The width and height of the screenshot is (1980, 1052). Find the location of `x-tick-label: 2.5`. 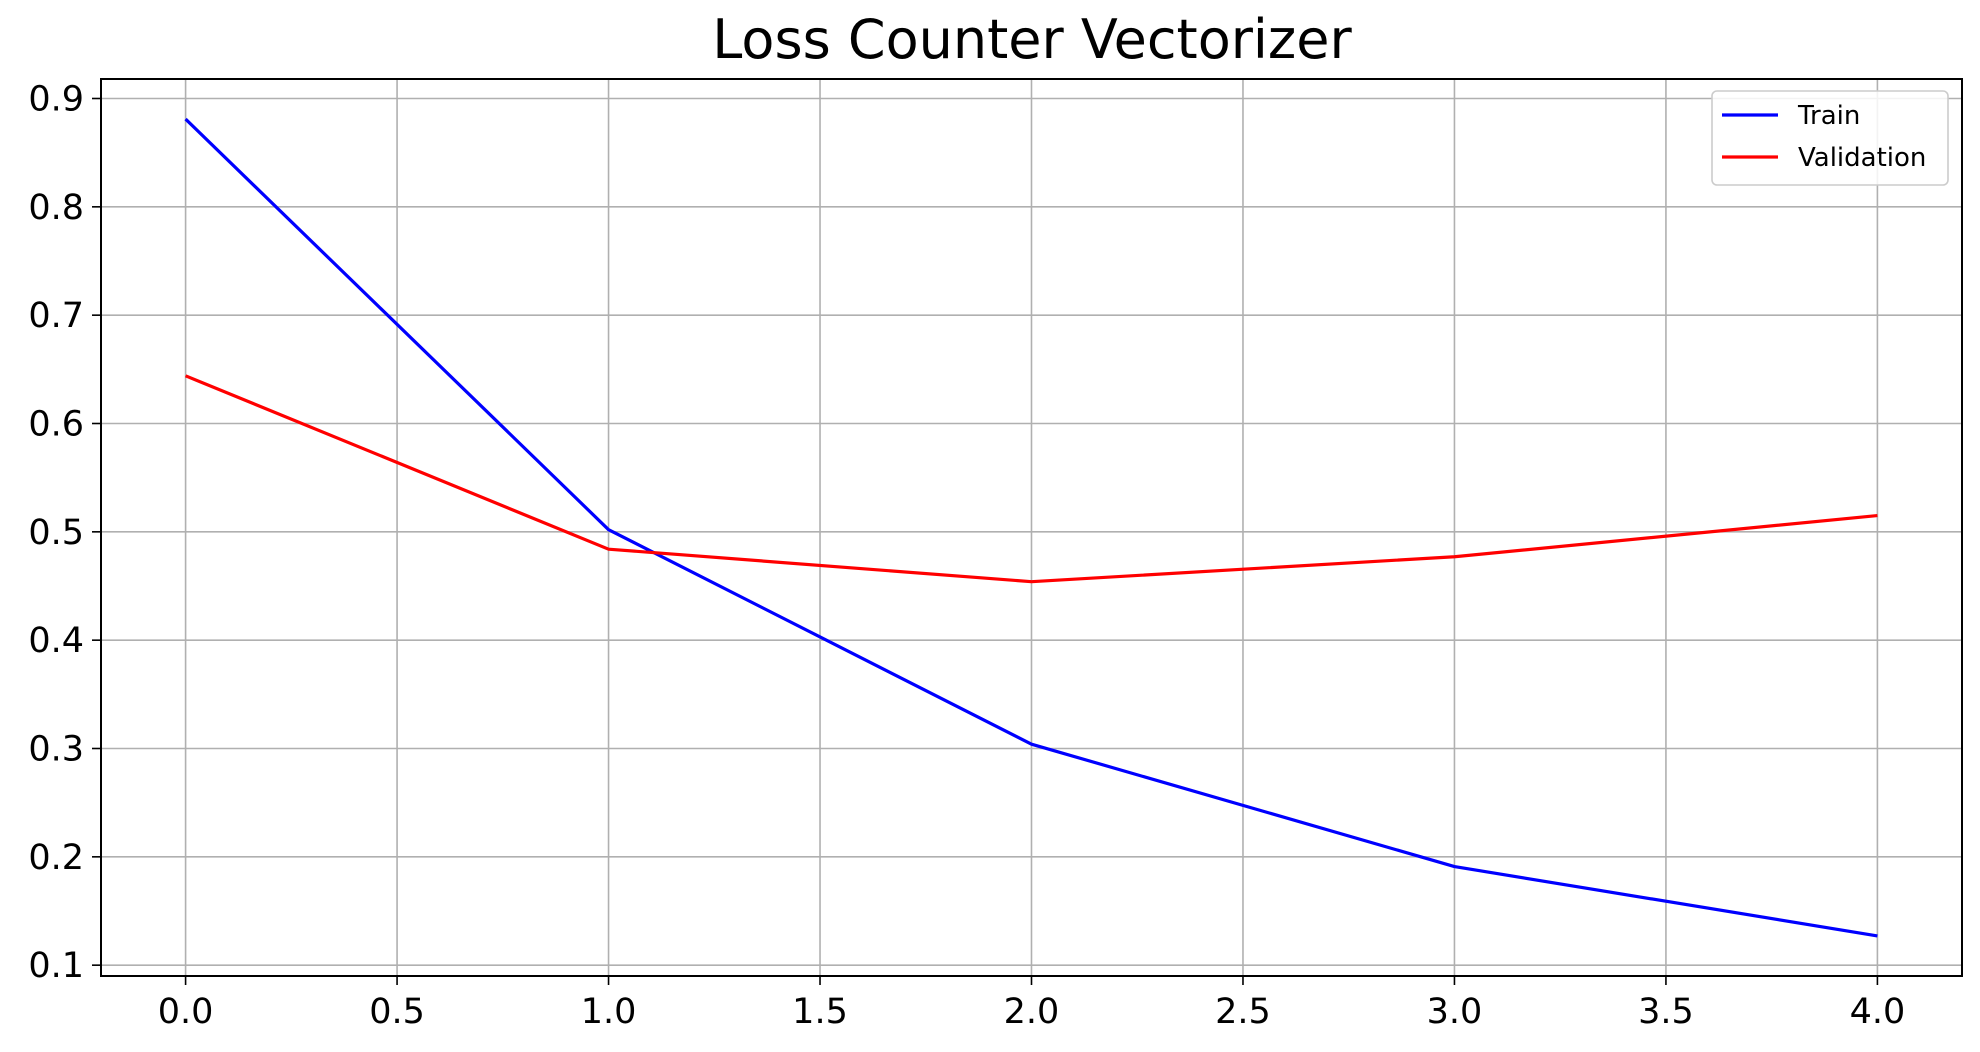

x-tick-label: 2.5 is located at coordinates (1243, 1012).